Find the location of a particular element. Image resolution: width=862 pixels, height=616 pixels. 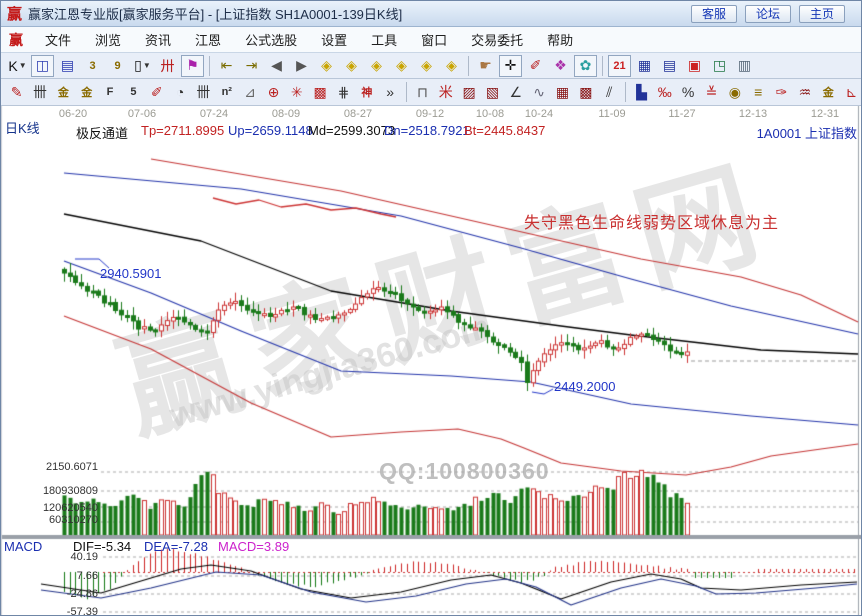

calendar-icon: 21 is located at coordinates (619, 65).